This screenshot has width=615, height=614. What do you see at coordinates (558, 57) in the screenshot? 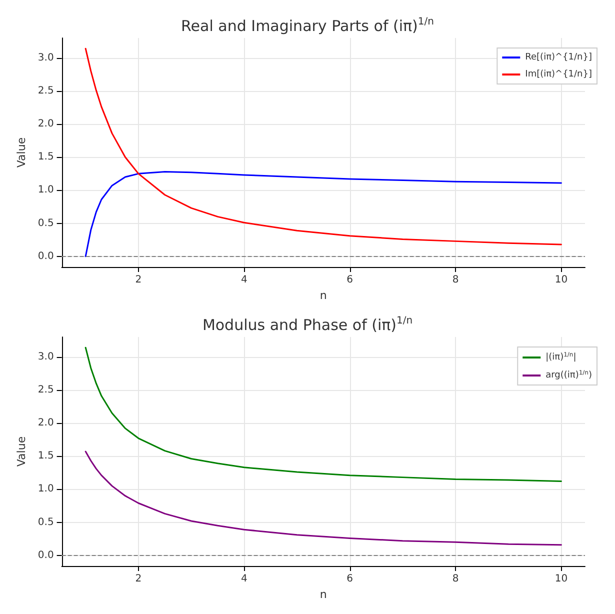
I see `legend-label: Re[(iπ)^{1/n}]` at bounding box center [558, 57].